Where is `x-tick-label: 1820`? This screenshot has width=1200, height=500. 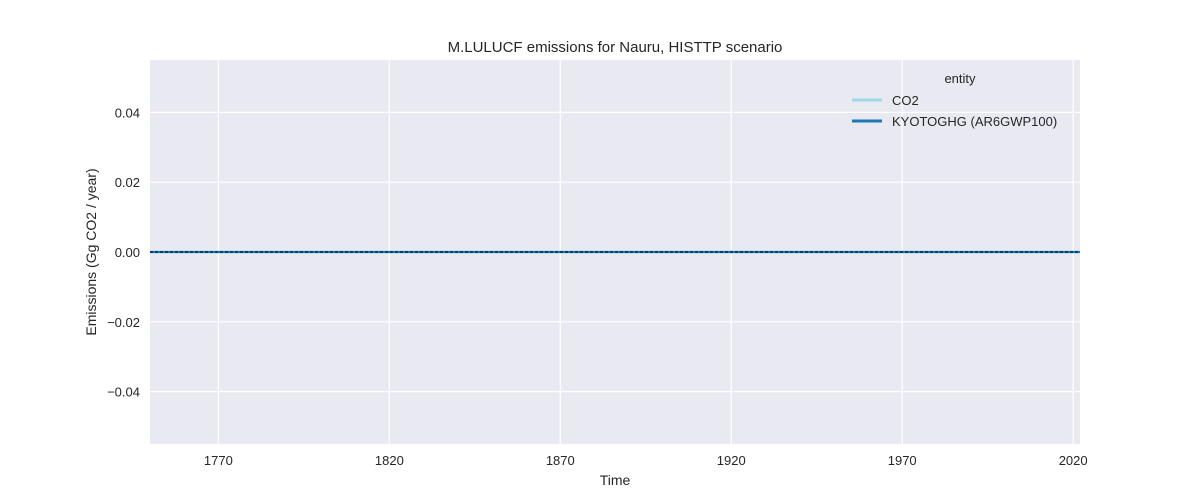
x-tick-label: 1820 is located at coordinates (389, 460).